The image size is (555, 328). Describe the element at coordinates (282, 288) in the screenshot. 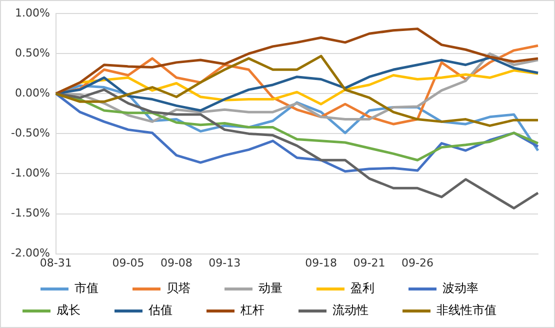

I see `legend-label: 动量` at that location.